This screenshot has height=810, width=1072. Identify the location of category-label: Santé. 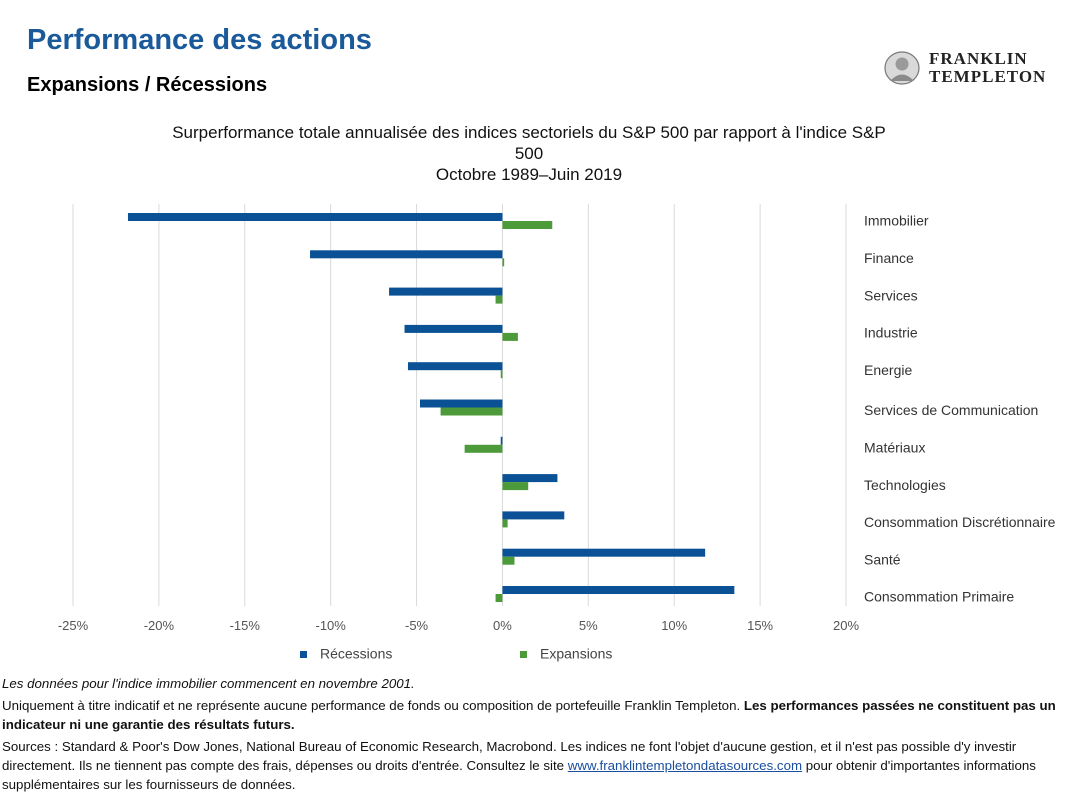
(882, 559).